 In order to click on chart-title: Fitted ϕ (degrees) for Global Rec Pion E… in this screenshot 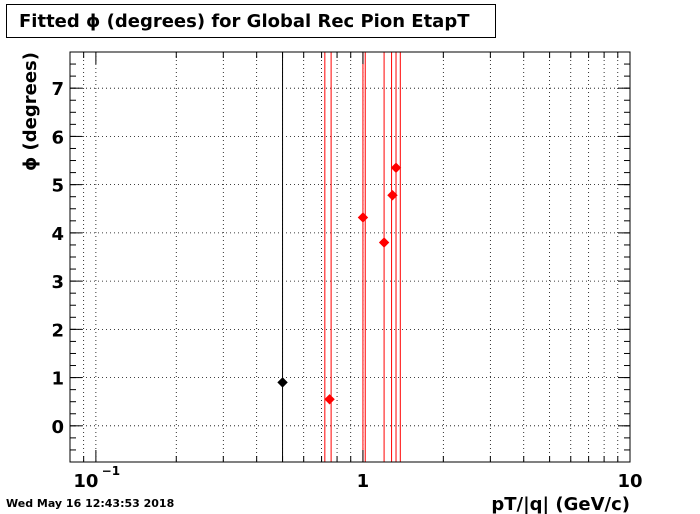, I will do `click(244, 21)`.